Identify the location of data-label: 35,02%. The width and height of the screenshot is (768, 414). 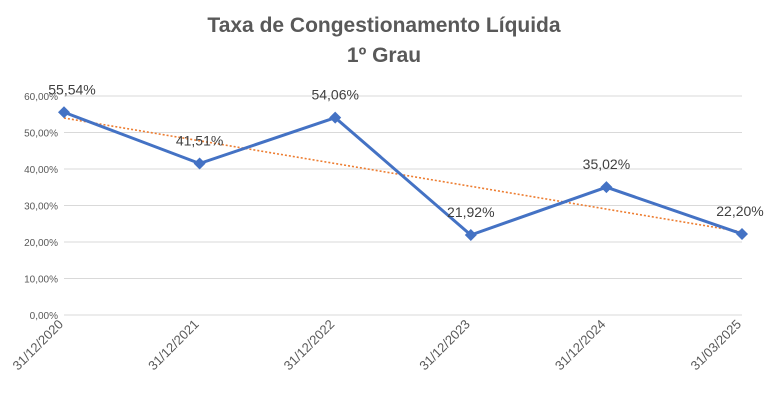
(606, 164).